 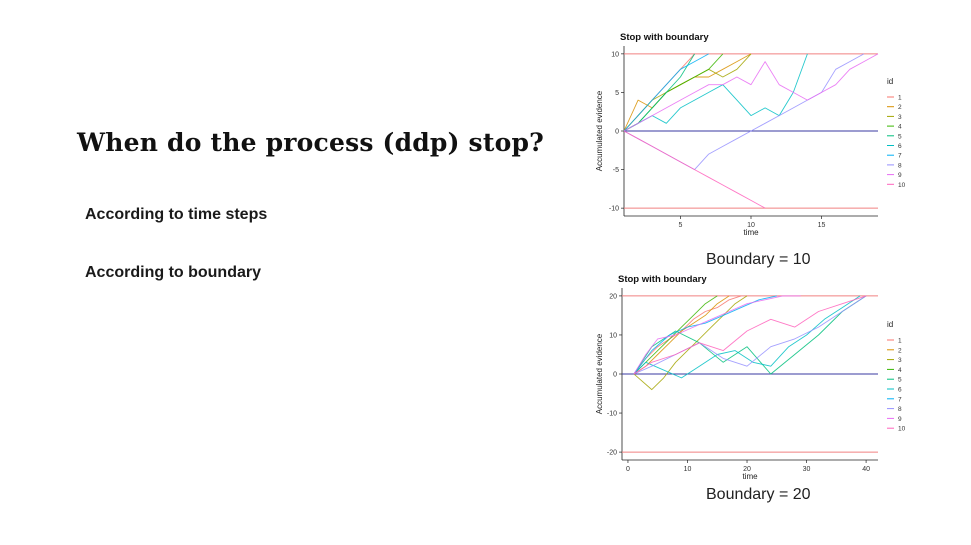 What do you see at coordinates (900, 165) in the screenshot?
I see `chart1-legend-label-8: 8` at bounding box center [900, 165].